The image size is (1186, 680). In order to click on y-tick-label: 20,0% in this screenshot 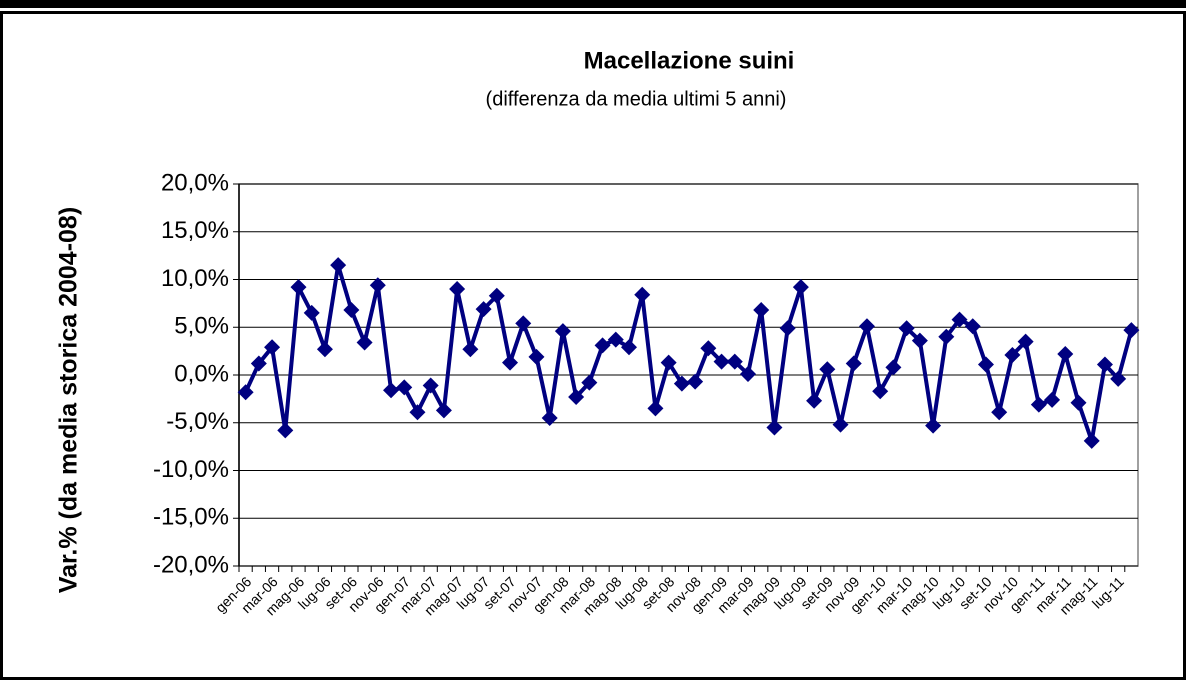, I will do `click(195, 182)`.